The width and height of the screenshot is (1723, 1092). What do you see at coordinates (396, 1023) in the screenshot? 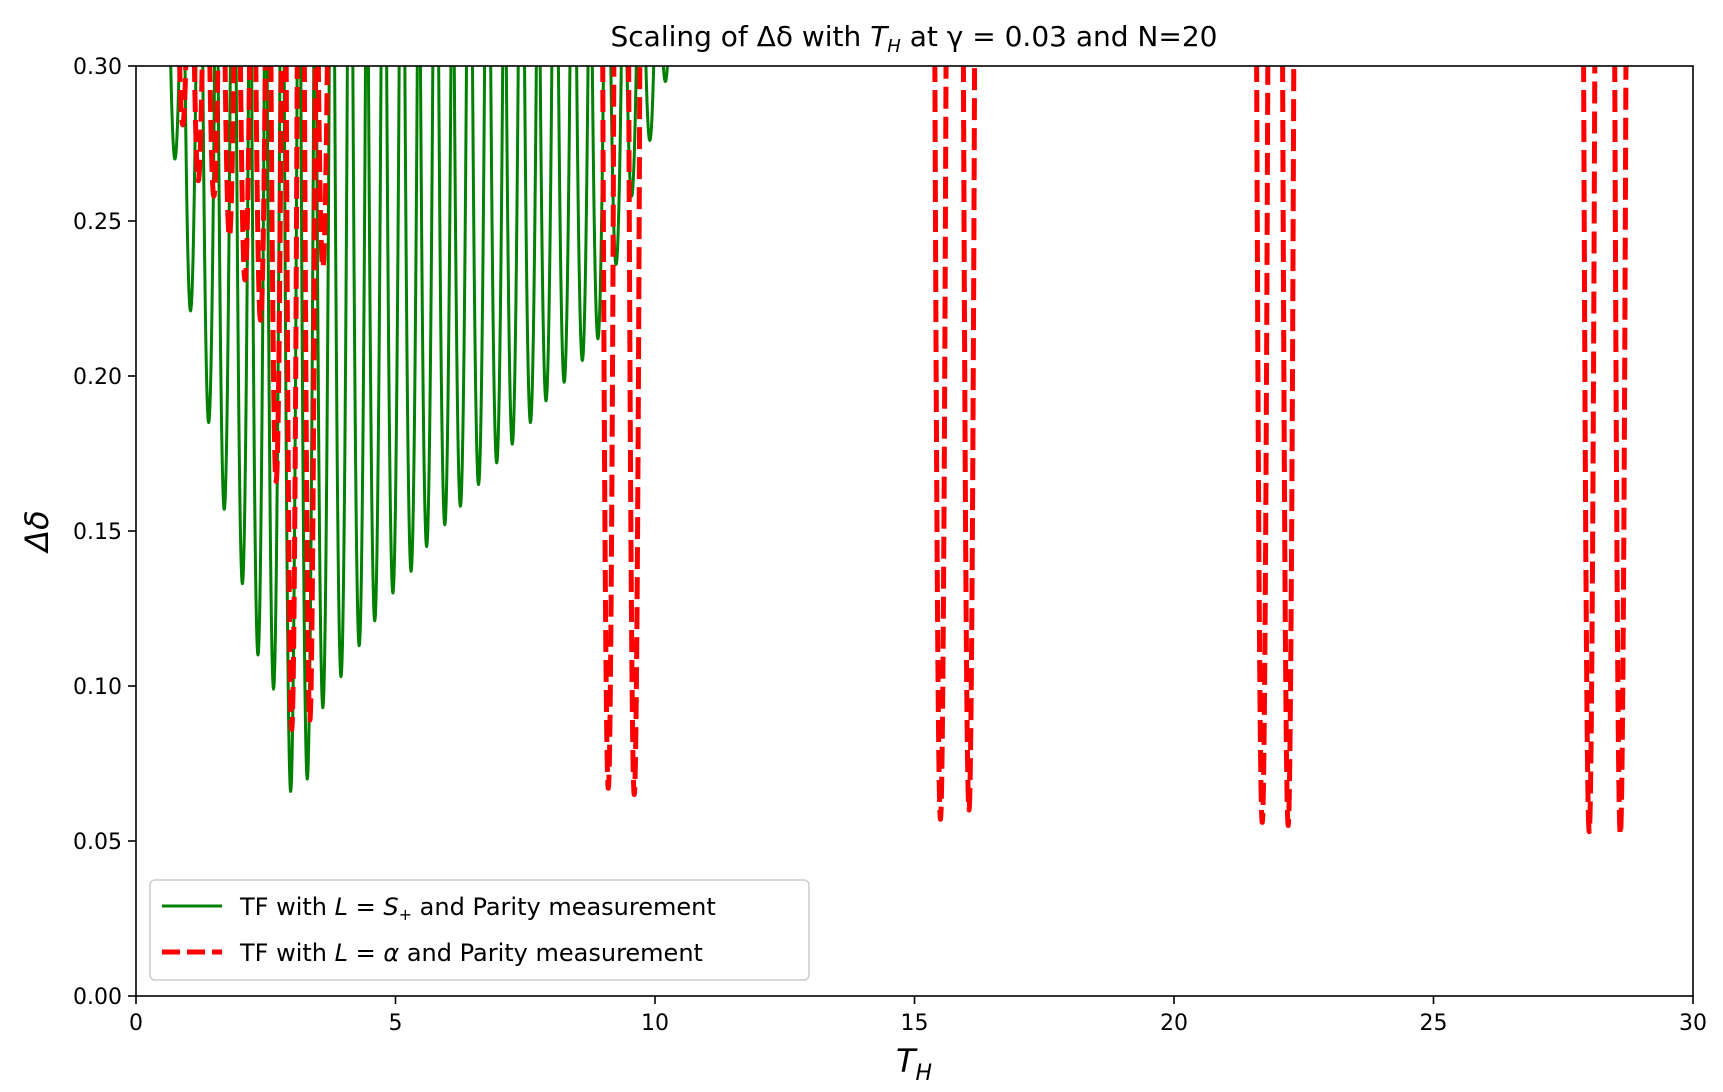
I see `x-tick-label: 5` at bounding box center [396, 1023].